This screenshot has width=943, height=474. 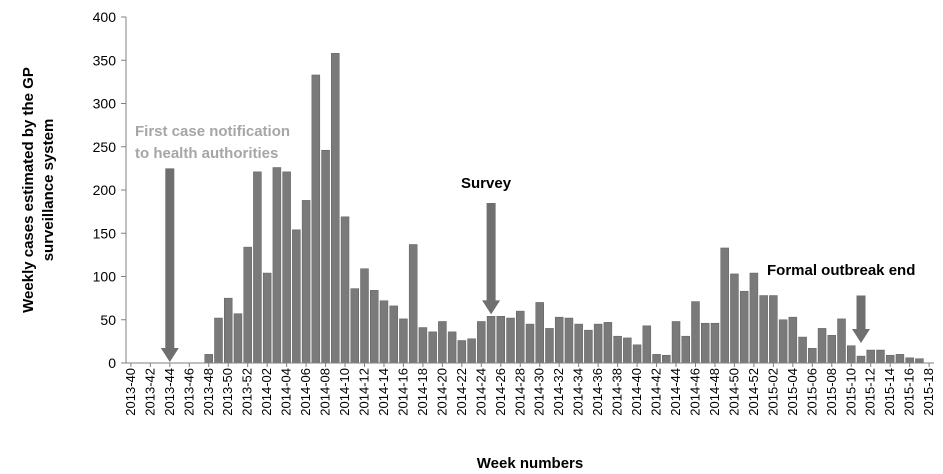 What do you see at coordinates (402, 392) in the screenshot?
I see `x-tick-label: 2014-16` at bounding box center [402, 392].